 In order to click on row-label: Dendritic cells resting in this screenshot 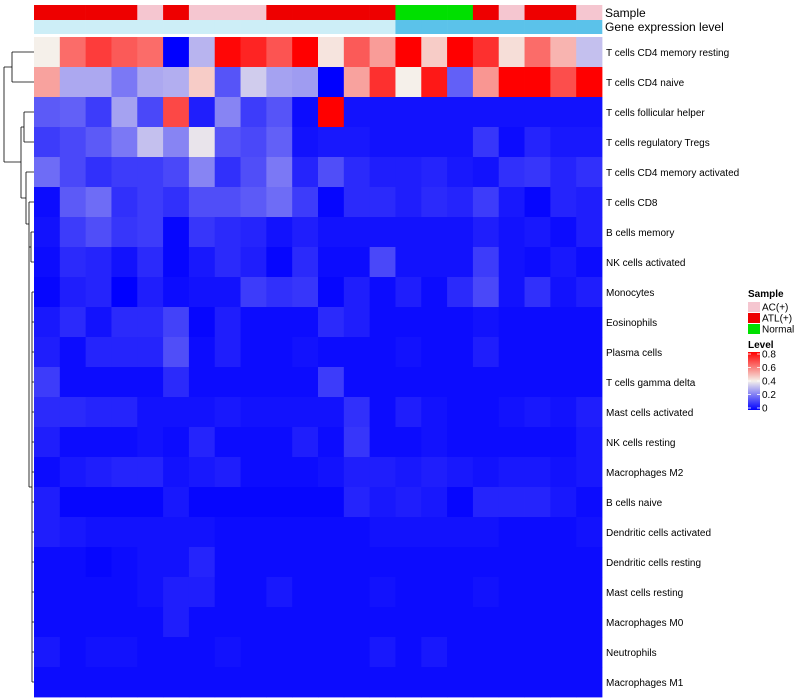, I will do `click(653, 563)`.